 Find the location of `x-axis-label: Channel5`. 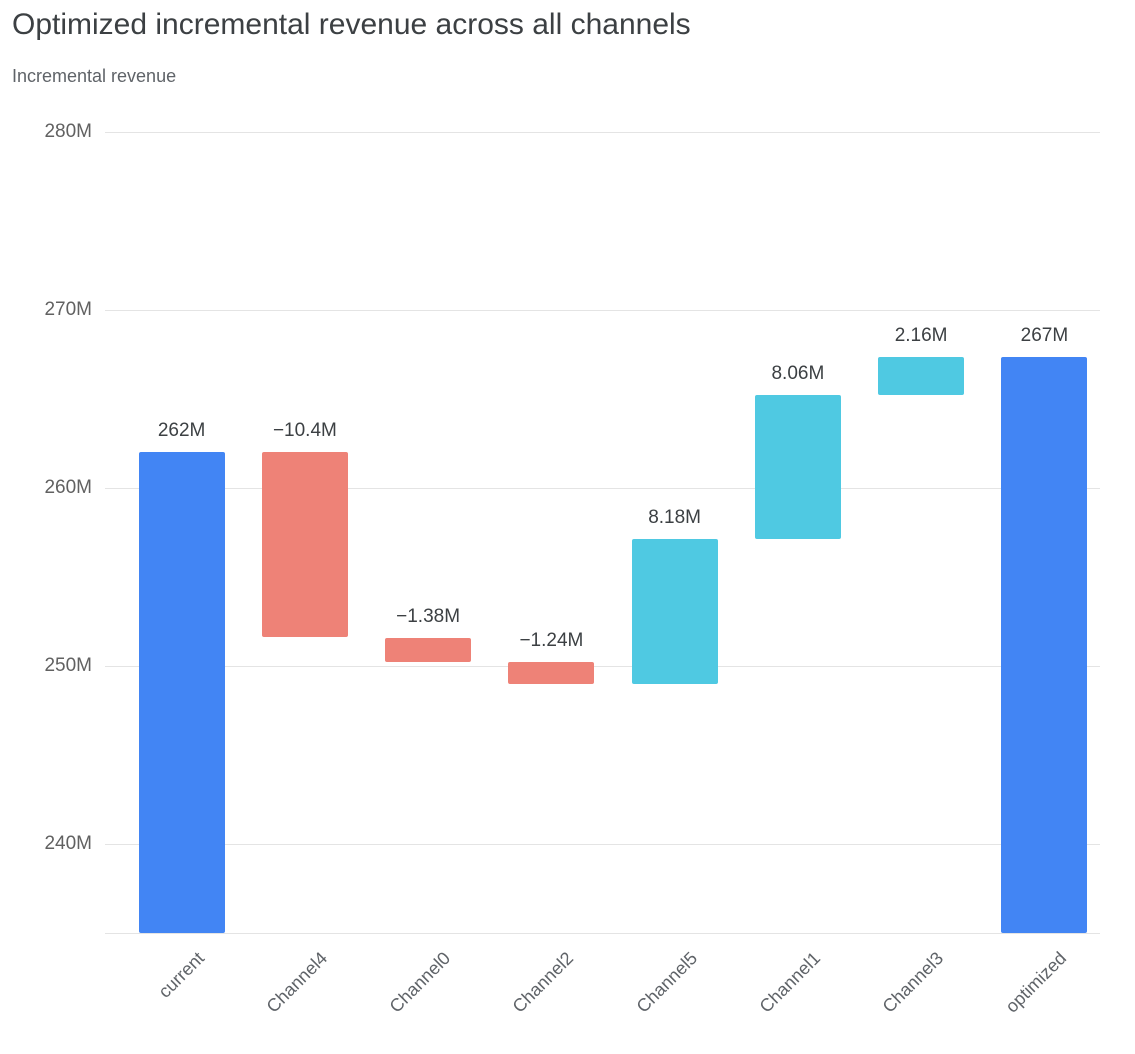

x-axis-label: Channel5 is located at coordinates (666, 982).